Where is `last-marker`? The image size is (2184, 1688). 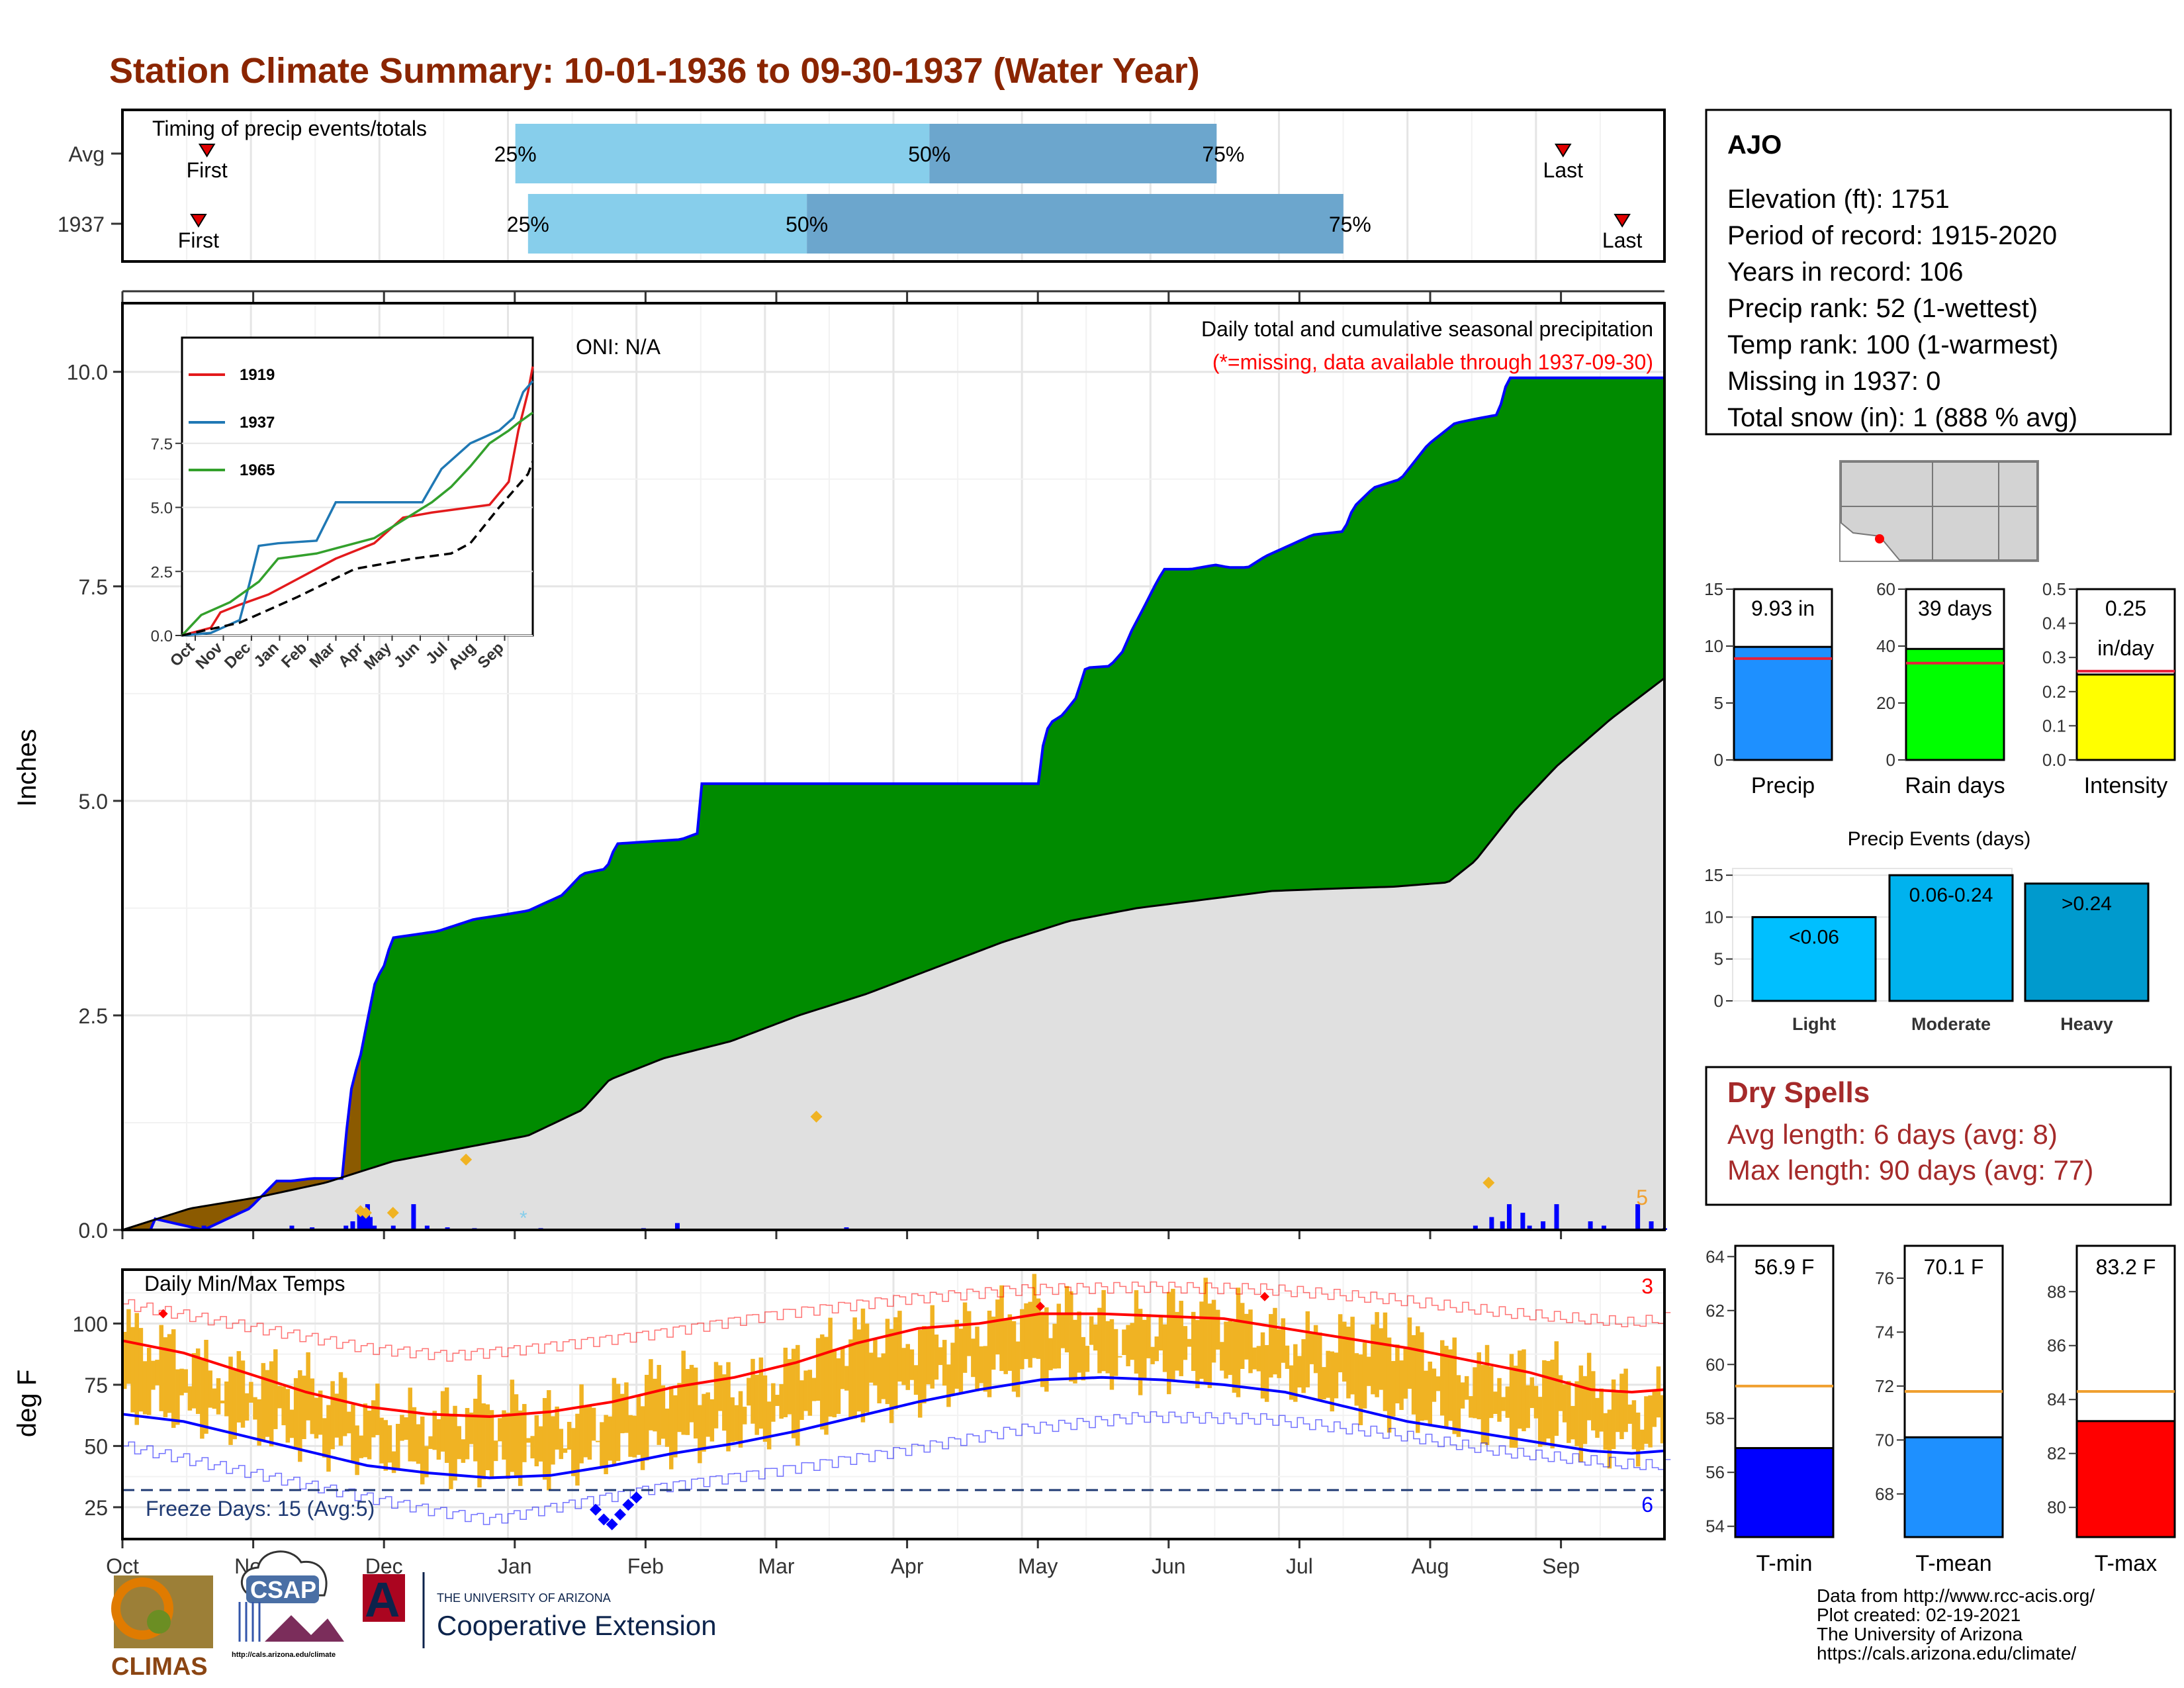
last-marker is located at coordinates (1564, 151).